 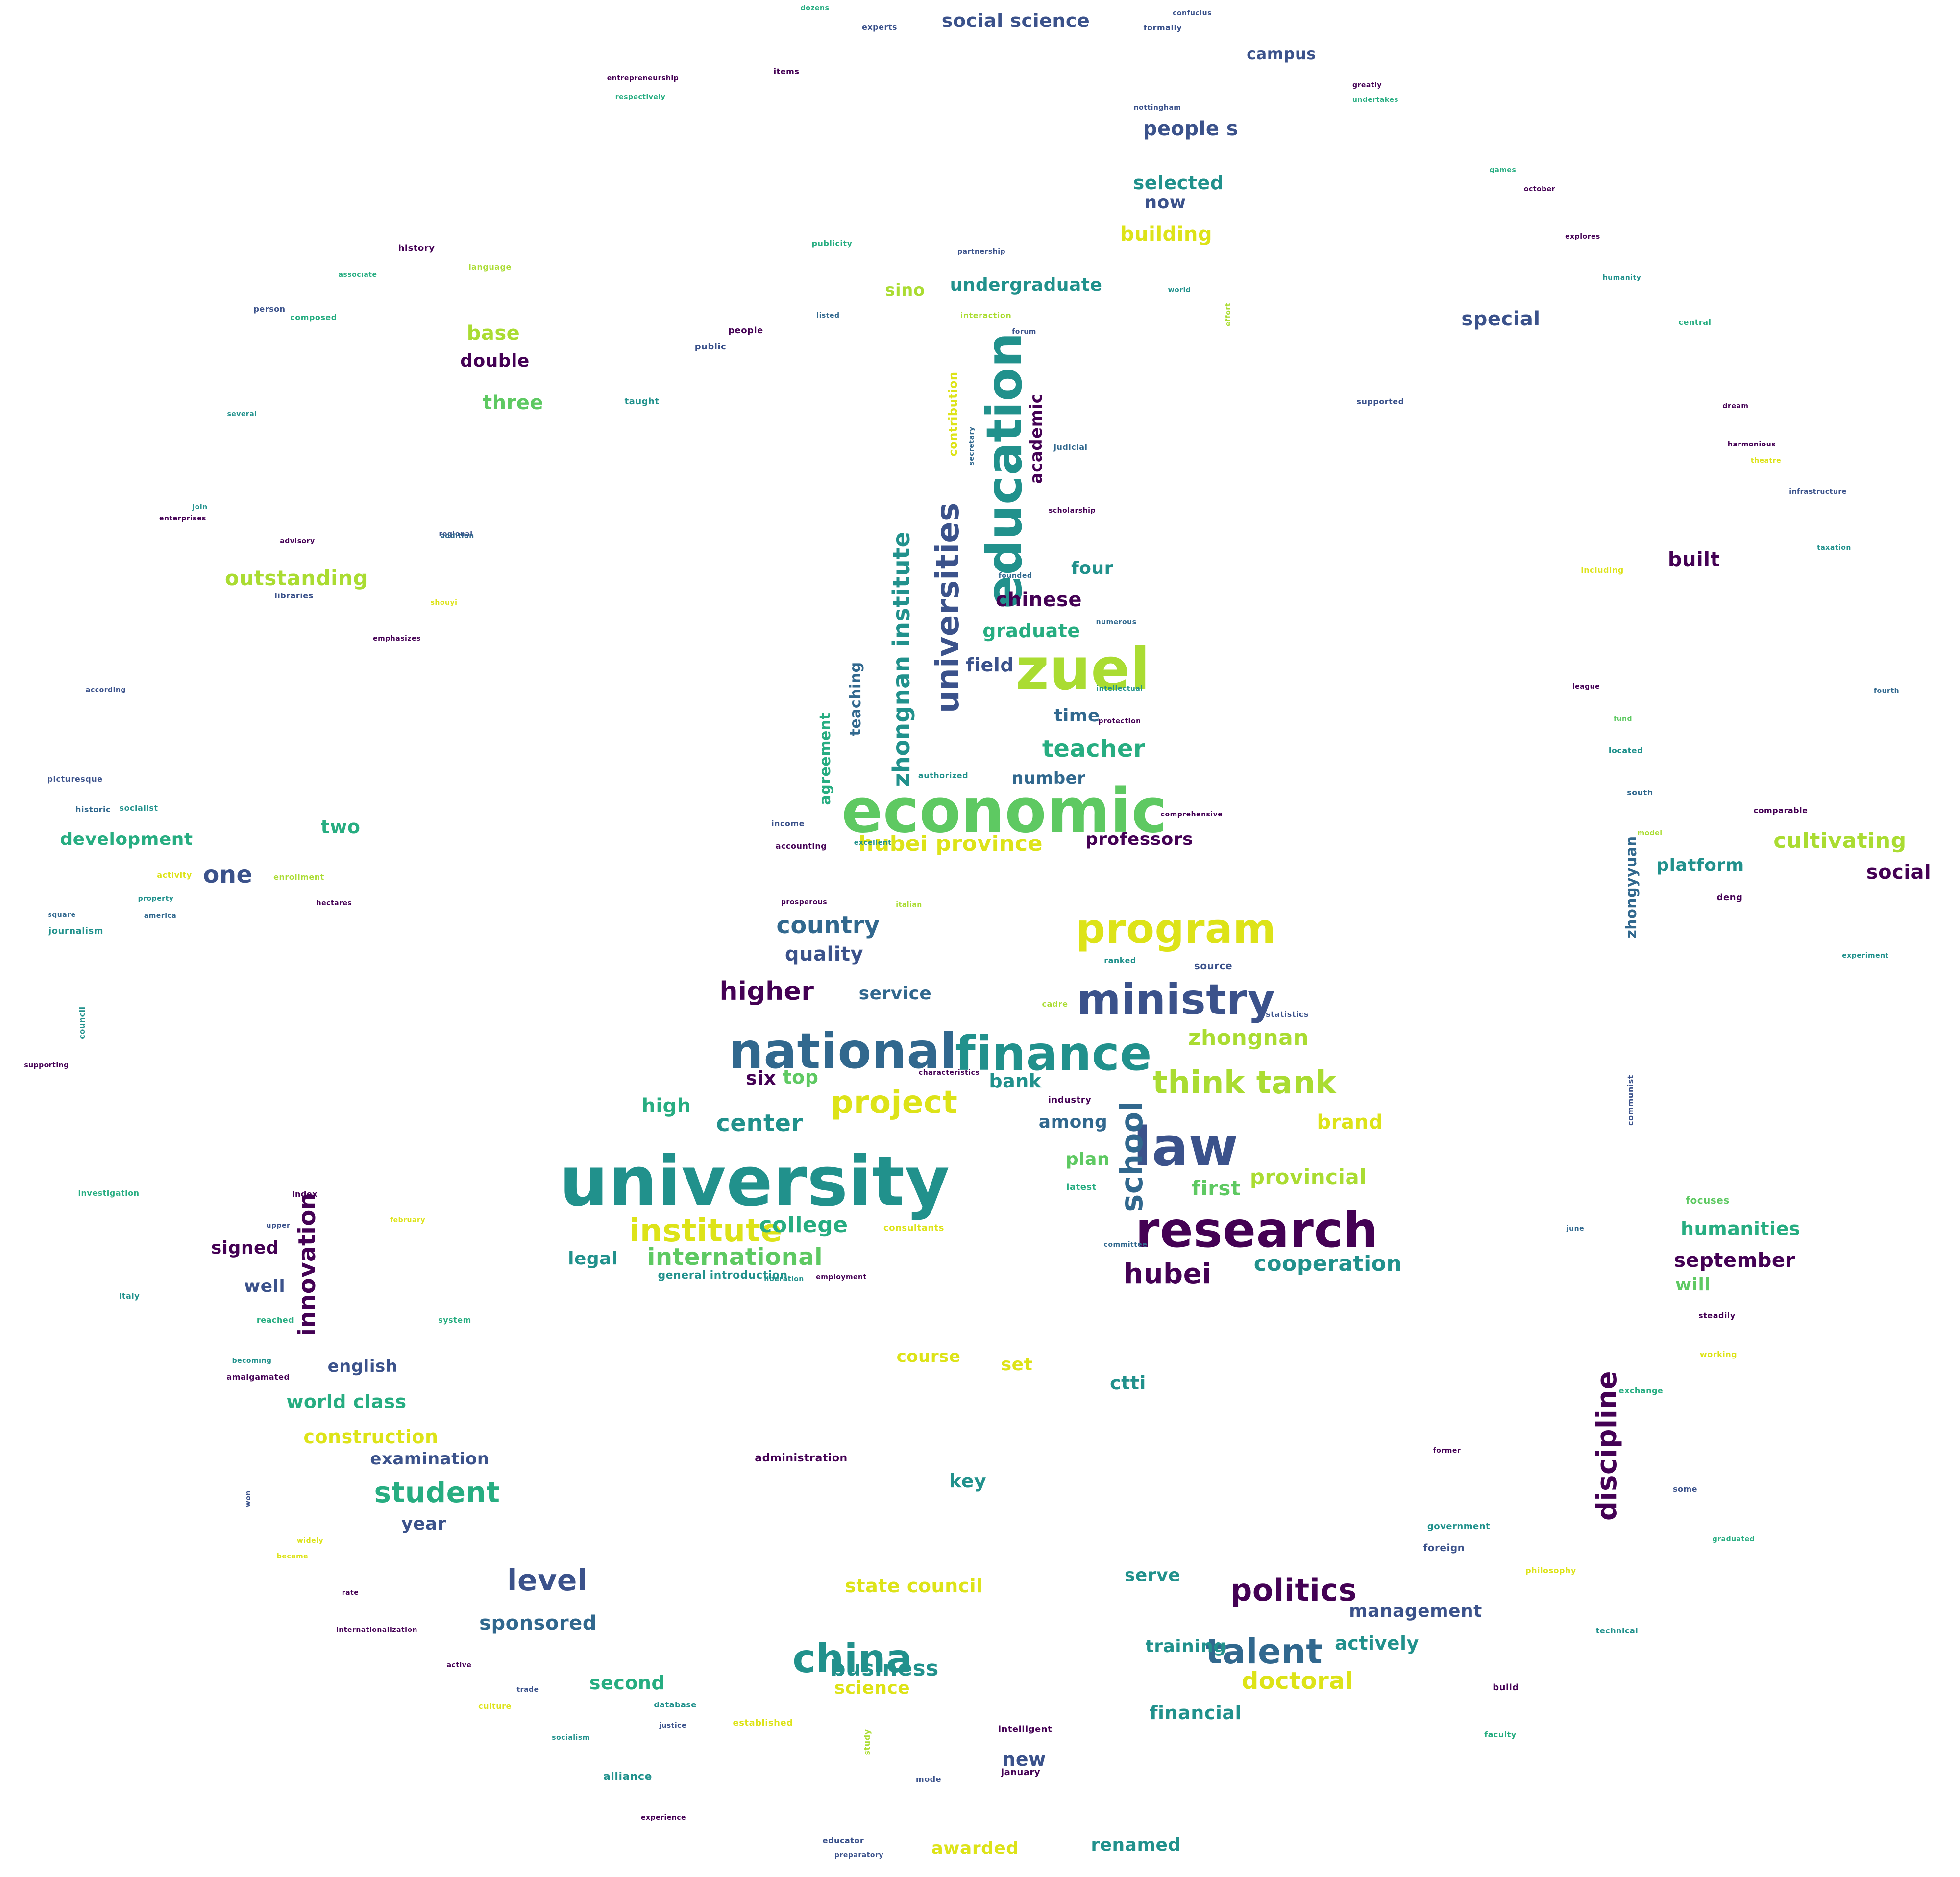 What do you see at coordinates (1630, 1100) in the screenshot?
I see `word-communist: communist` at bounding box center [1630, 1100].